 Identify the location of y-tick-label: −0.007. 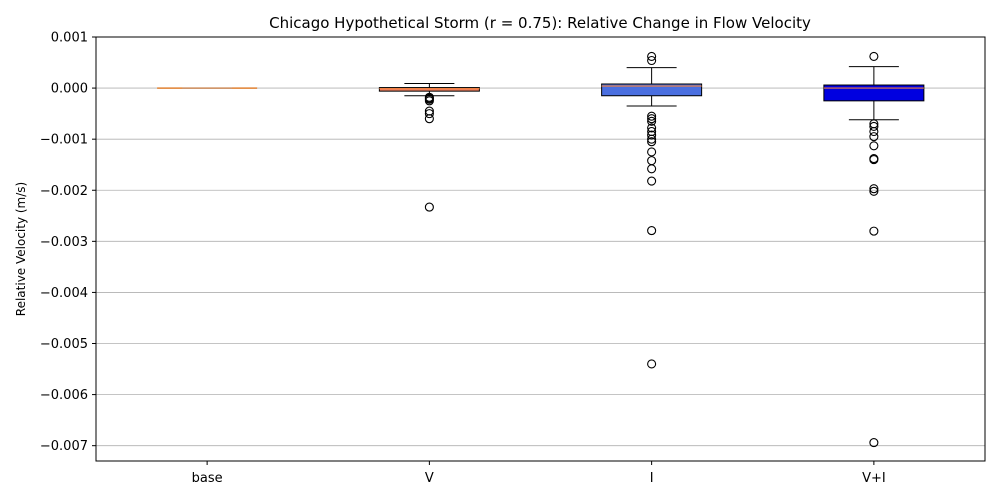
(64, 446).